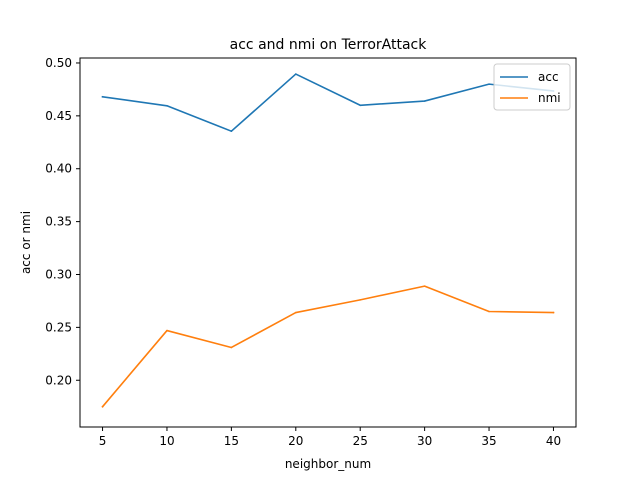  Describe the element at coordinates (231, 441) in the screenshot. I see `x-tick-label: 15` at that location.